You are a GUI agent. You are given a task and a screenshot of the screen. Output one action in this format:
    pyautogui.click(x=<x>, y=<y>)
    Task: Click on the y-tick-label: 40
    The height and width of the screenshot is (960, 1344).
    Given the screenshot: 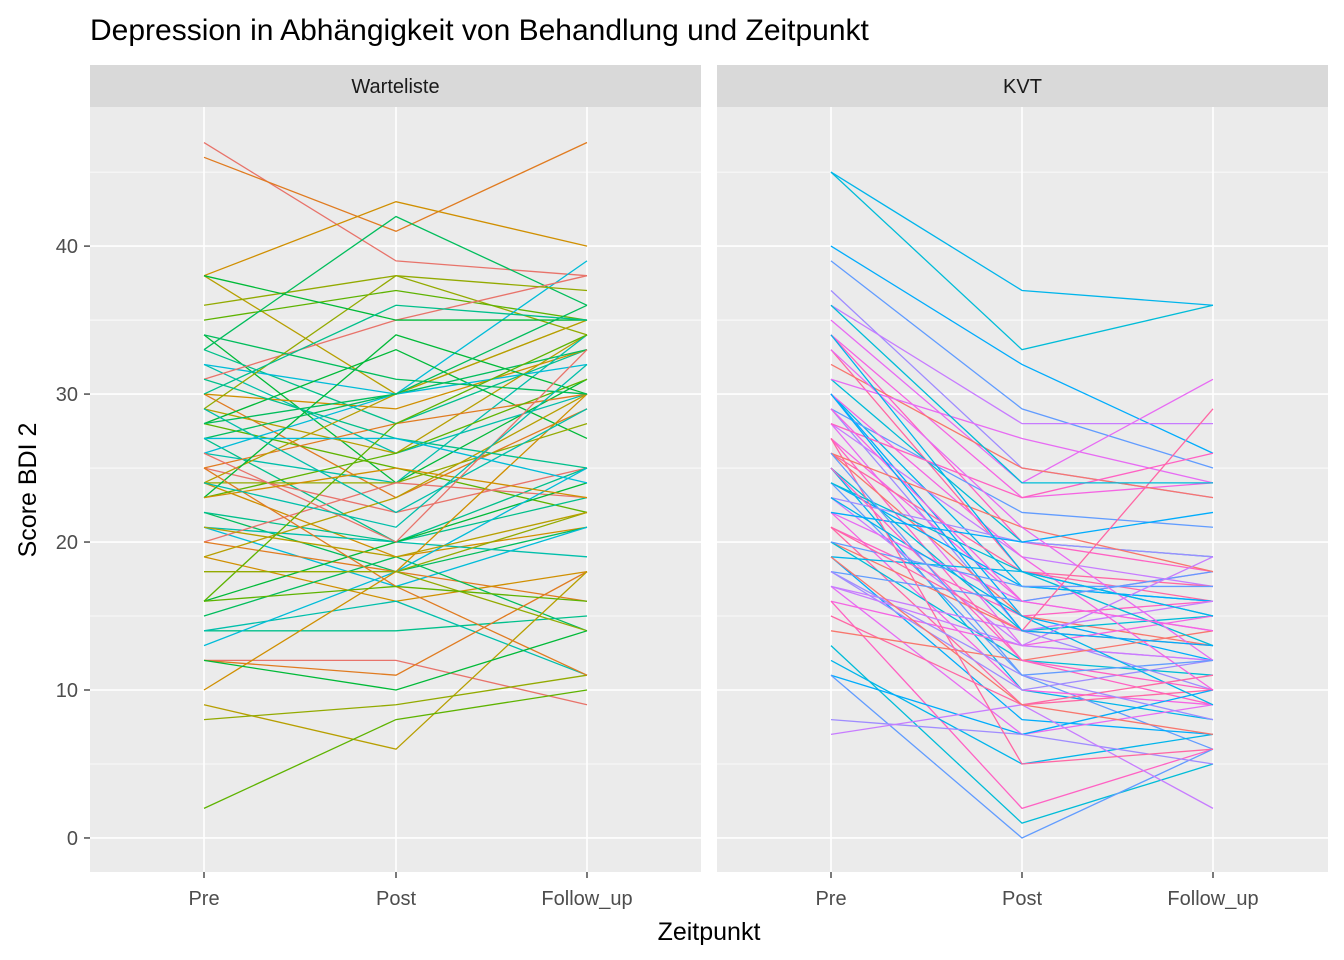 What is the action you would take?
    pyautogui.click(x=67, y=247)
    